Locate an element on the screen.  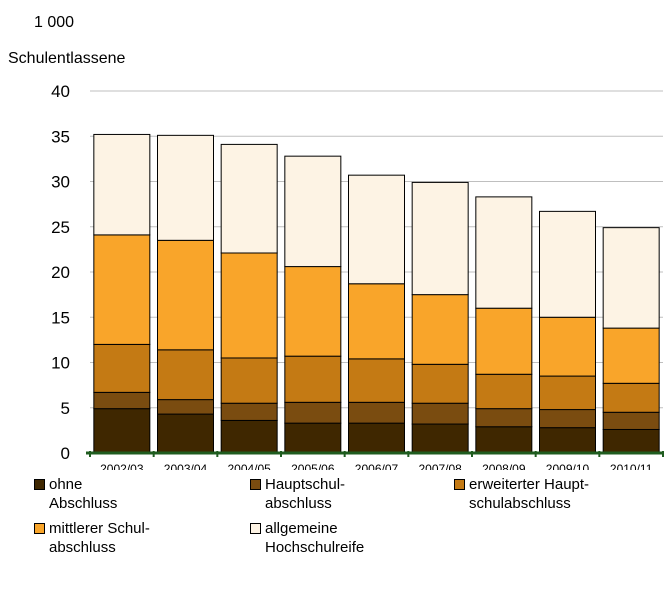
y-tick-label: 0 is located at coordinates (65, 453).